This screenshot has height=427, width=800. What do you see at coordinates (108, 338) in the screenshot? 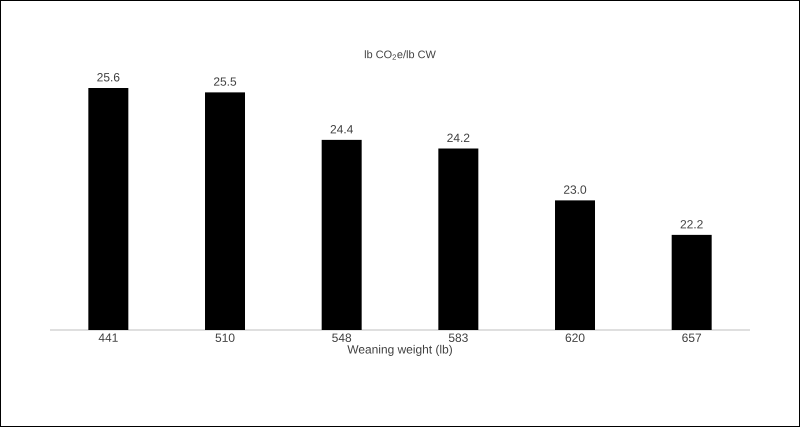
I see `x-tick-label: 441` at bounding box center [108, 338].